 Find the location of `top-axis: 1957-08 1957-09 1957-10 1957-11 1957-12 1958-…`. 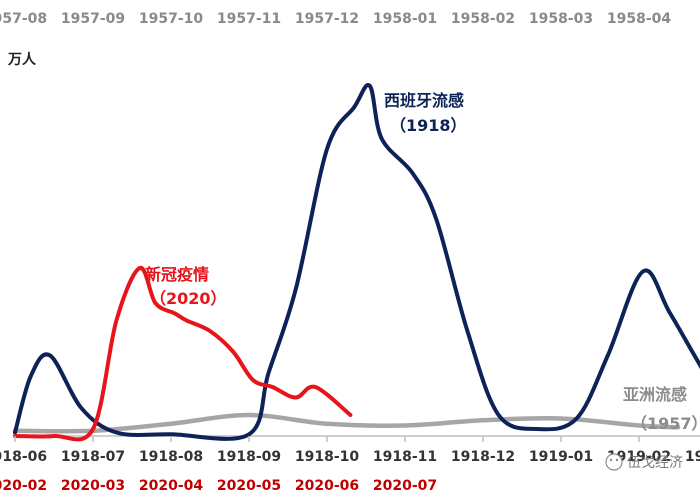

top-axis: 1957-08 1957-09 1957-10 1957-11 1957-12 1958-… is located at coordinates (335, 19).